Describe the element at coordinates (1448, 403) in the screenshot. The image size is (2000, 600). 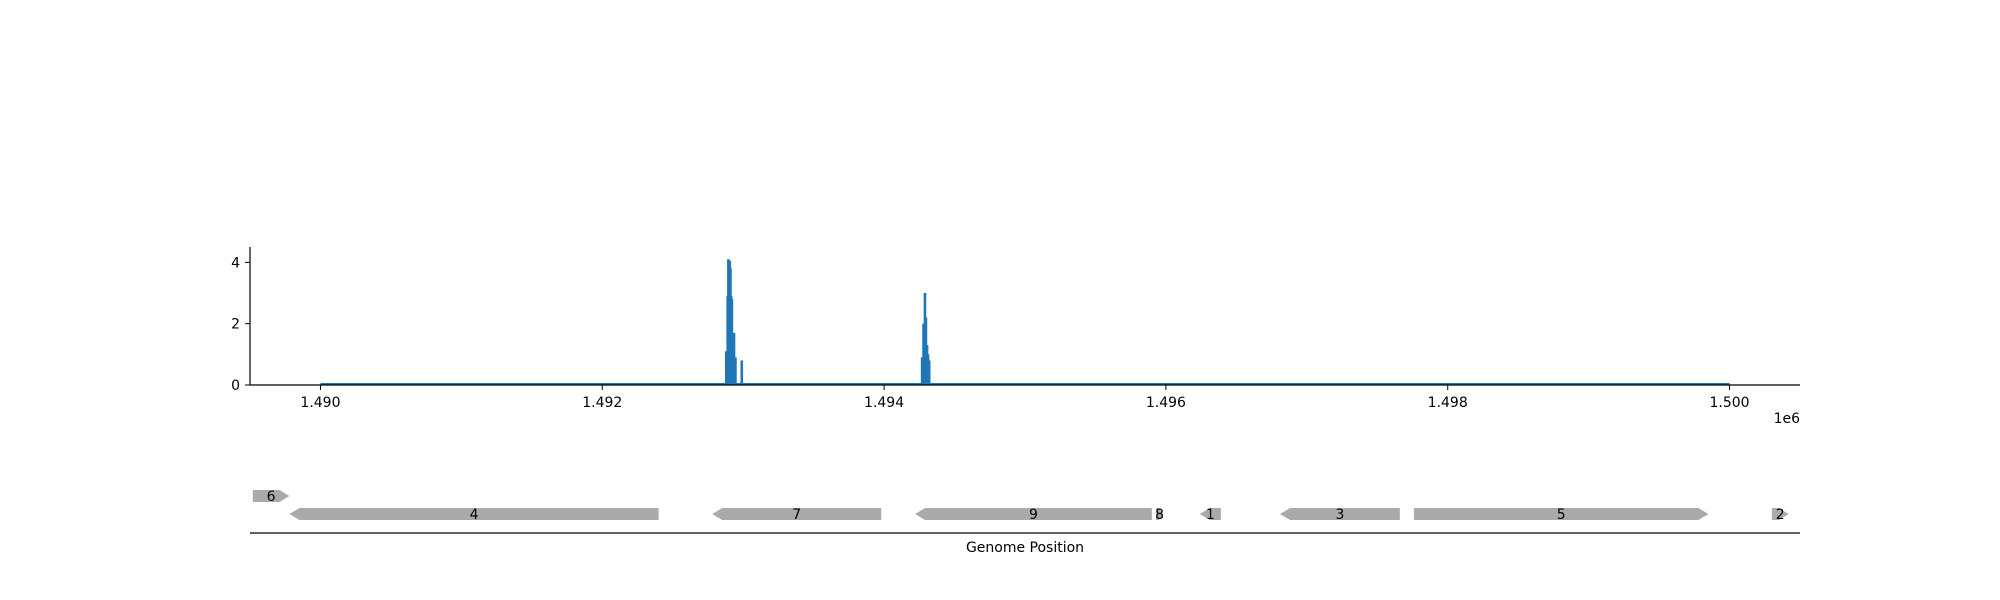
I see `x-tick-label: 1.498` at that location.